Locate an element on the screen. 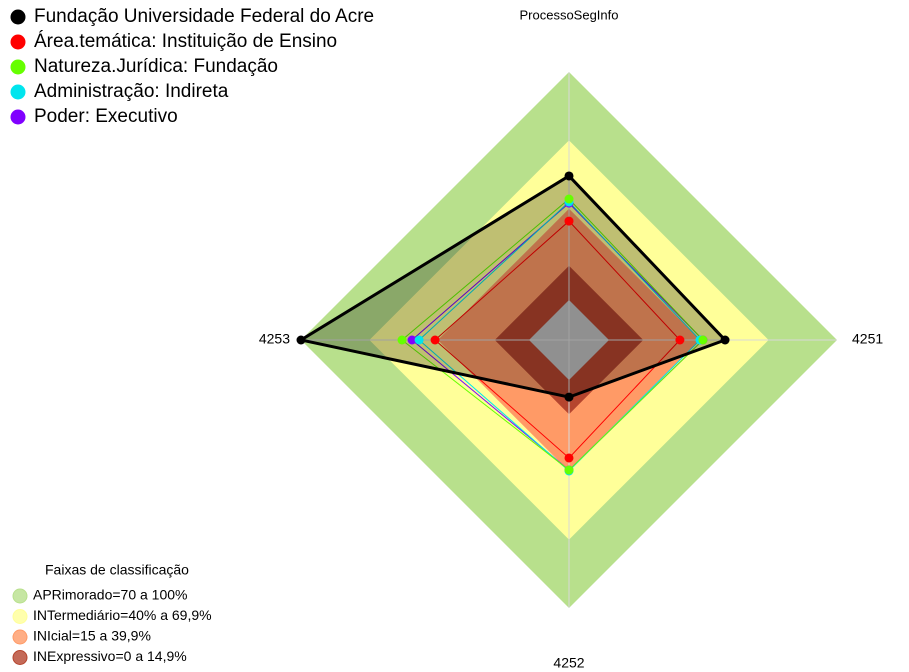 Image resolution: width=909 pixels, height=672 pixels. band-legend-label: INIcial=15 a 39,9% is located at coordinates (92, 636).